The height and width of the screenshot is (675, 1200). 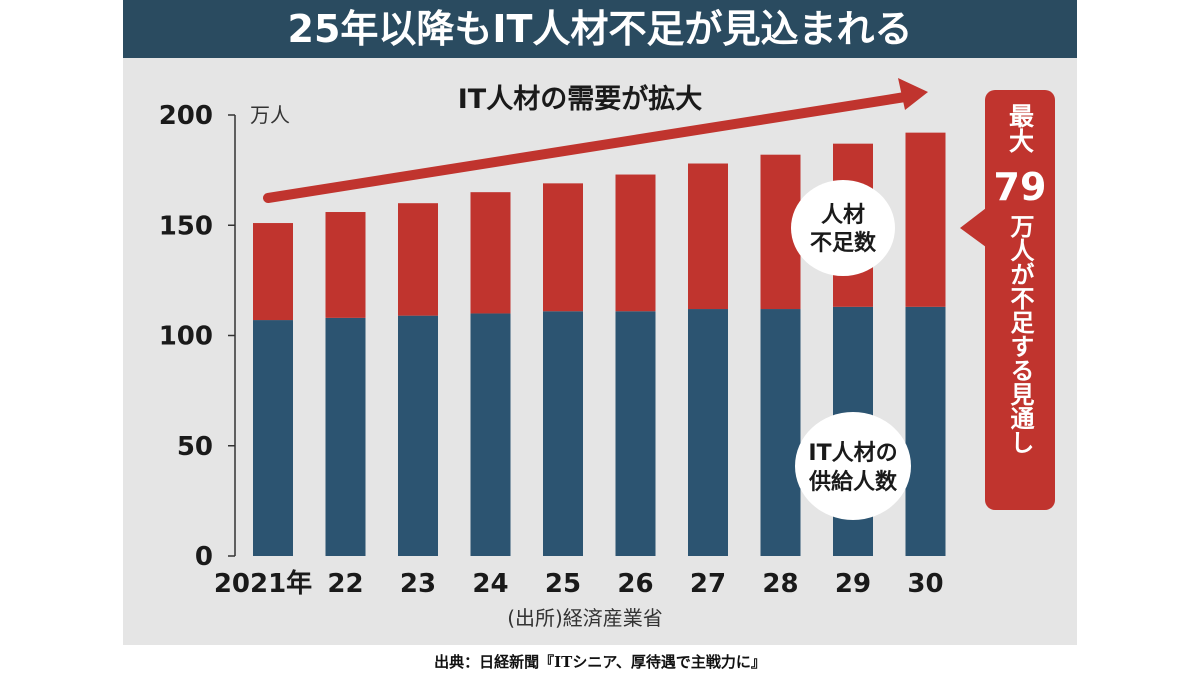 I want to click on y-tick-label: 100, so click(x=186, y=337).